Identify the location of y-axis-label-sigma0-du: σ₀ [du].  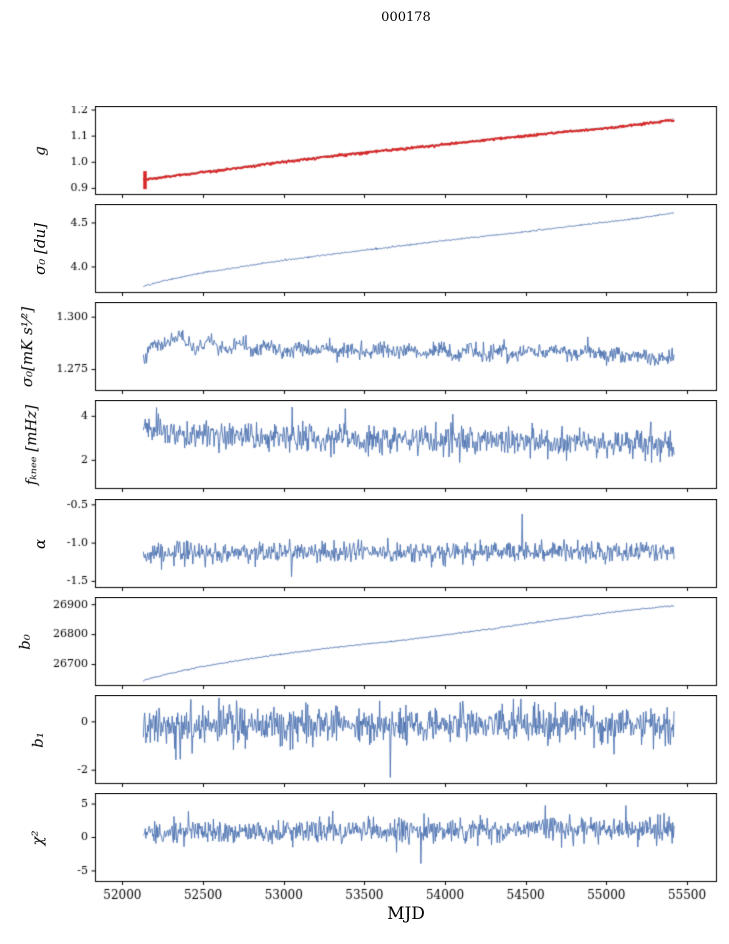
(40, 248).